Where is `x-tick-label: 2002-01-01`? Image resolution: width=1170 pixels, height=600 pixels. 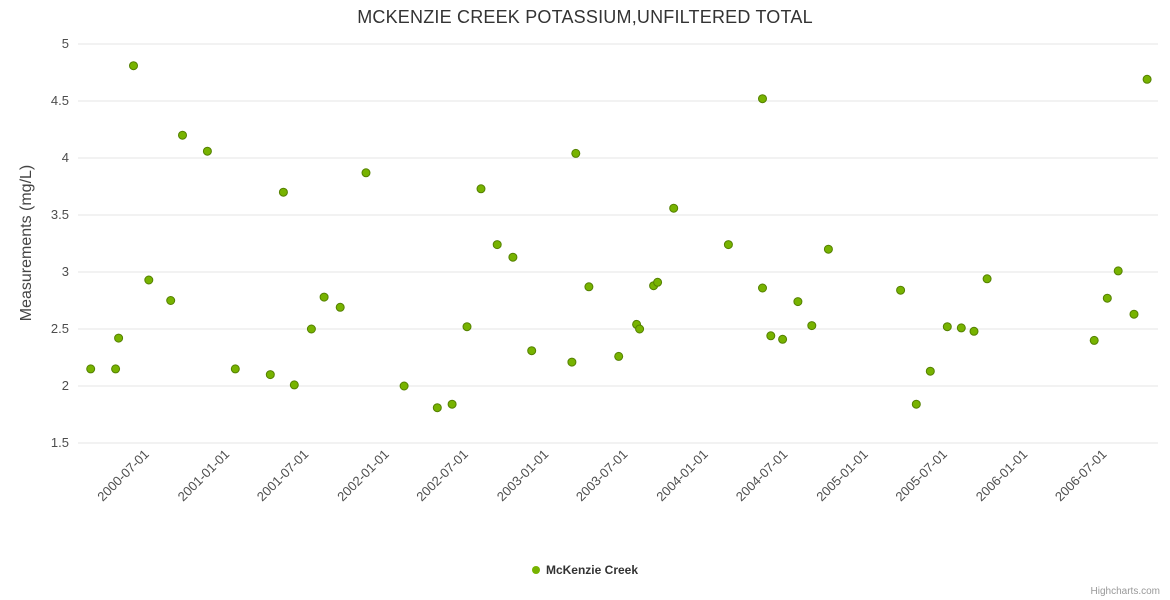 x-tick-label: 2002-01-01 is located at coordinates (363, 476).